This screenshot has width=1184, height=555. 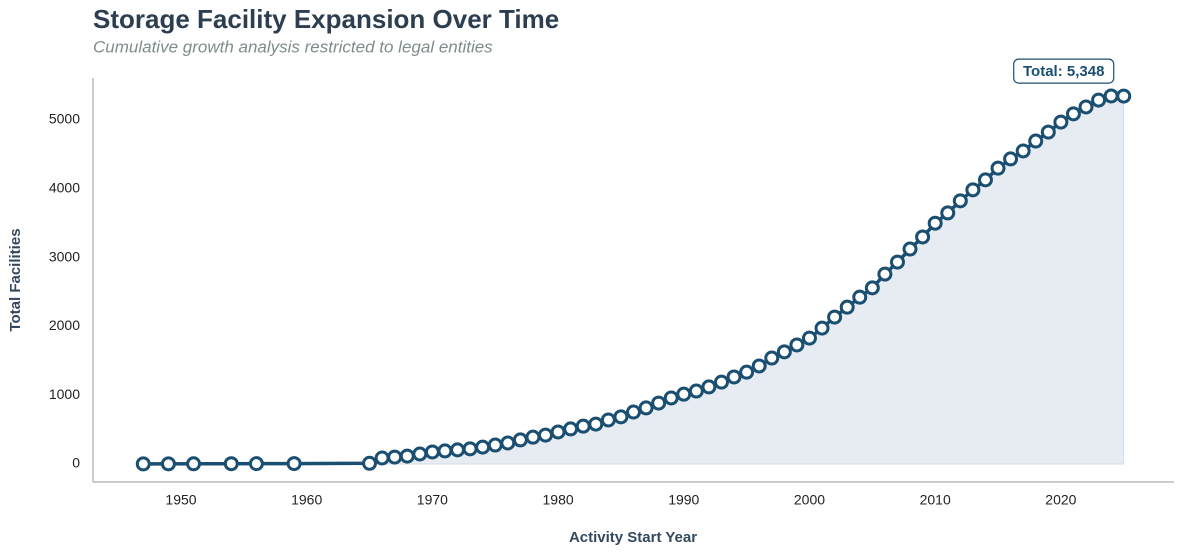 I want to click on y-axis-label: Total Facilities, so click(x=15, y=279).